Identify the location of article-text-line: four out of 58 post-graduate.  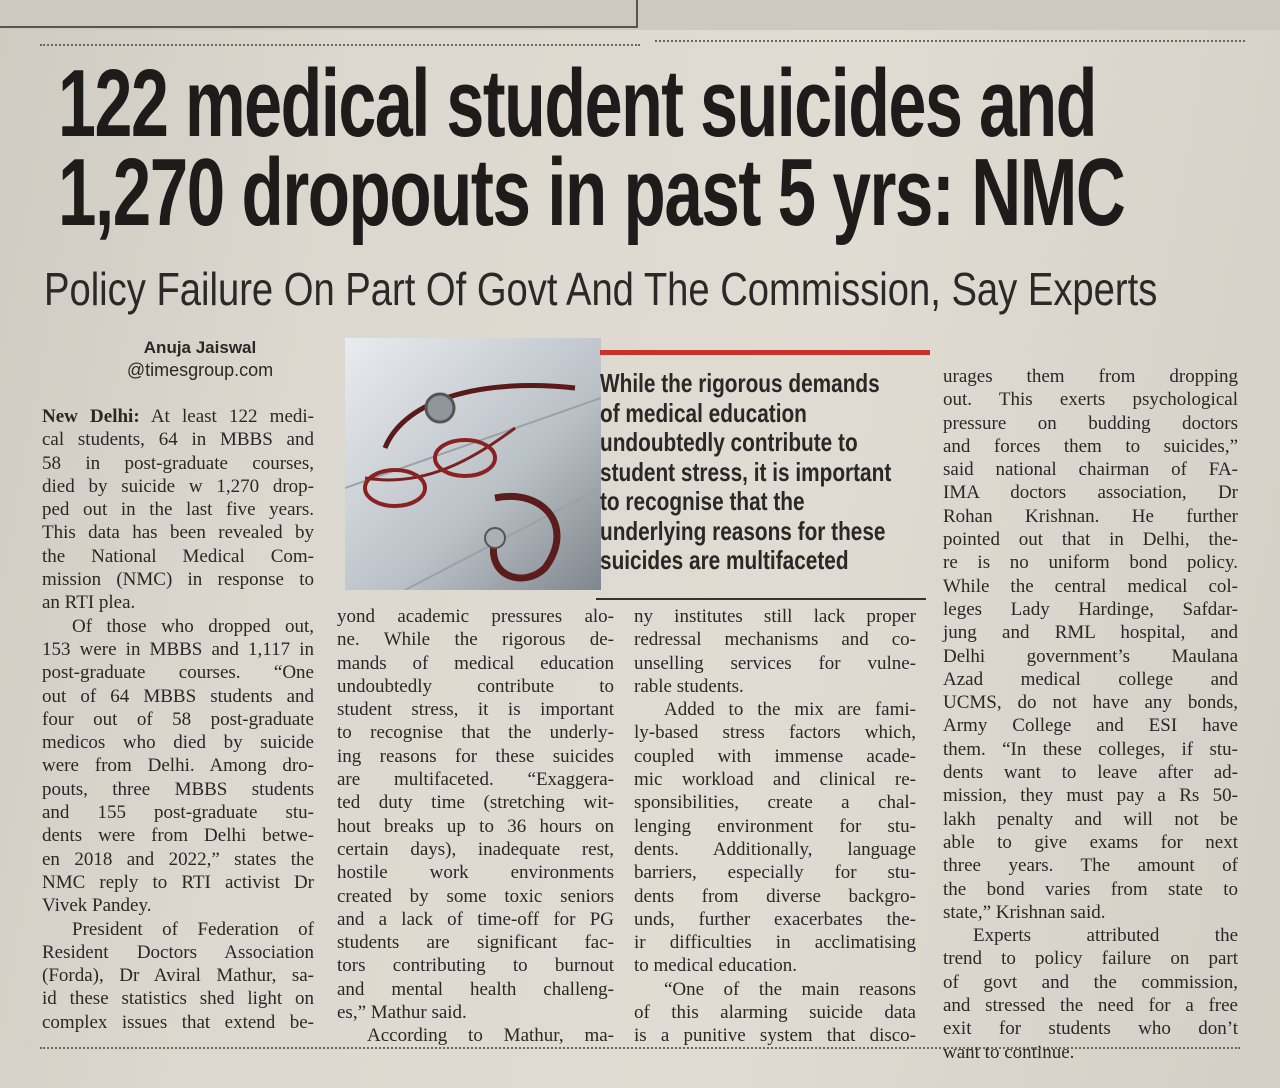
(178, 719).